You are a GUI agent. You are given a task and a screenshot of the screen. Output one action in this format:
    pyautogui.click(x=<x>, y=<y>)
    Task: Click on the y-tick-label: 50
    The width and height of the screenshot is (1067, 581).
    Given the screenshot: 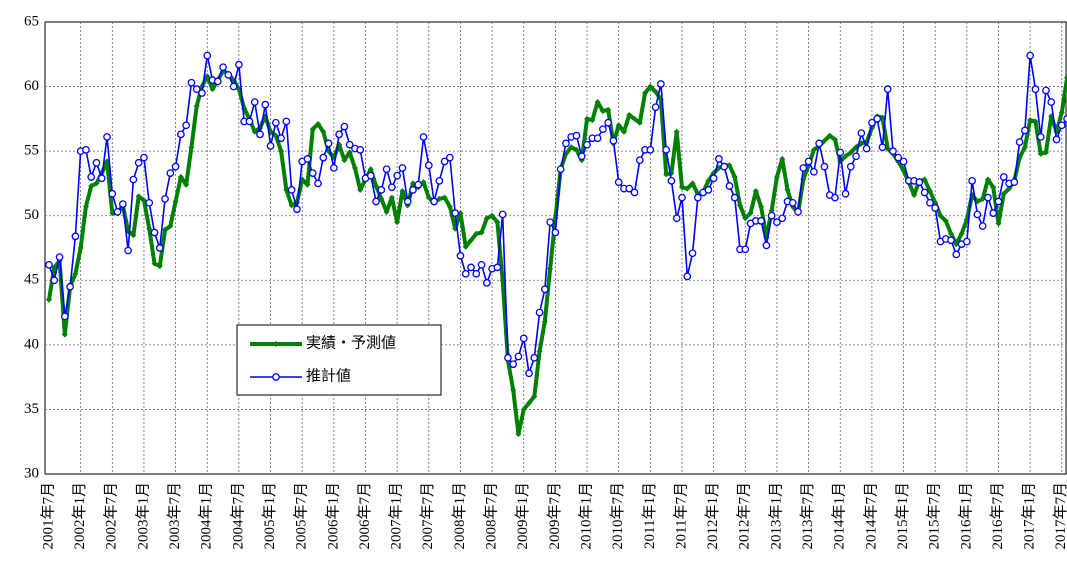 What is the action you would take?
    pyautogui.click(x=31, y=215)
    